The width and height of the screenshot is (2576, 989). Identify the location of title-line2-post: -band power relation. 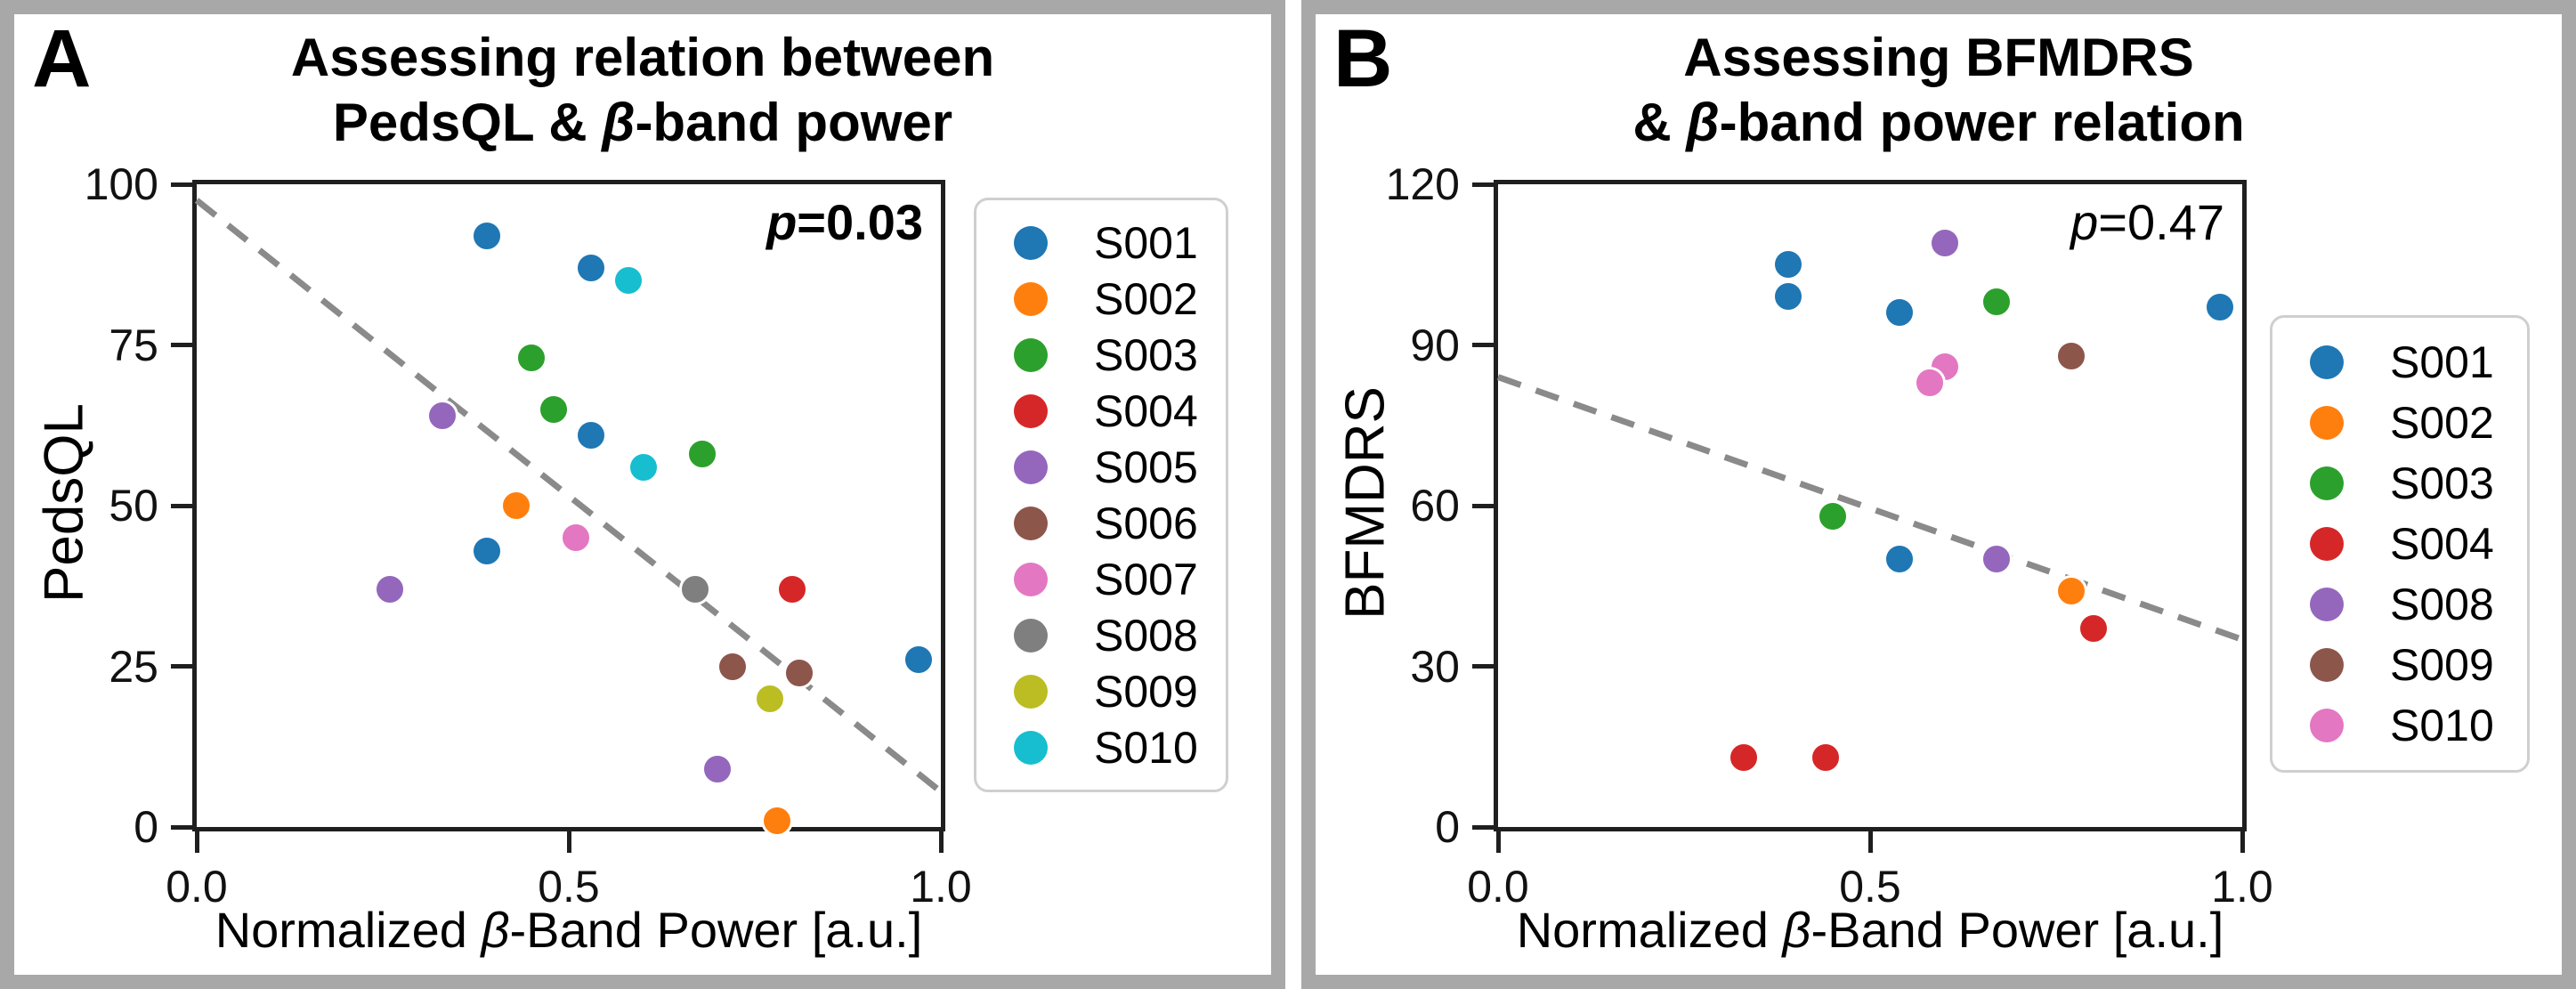
(1982, 122).